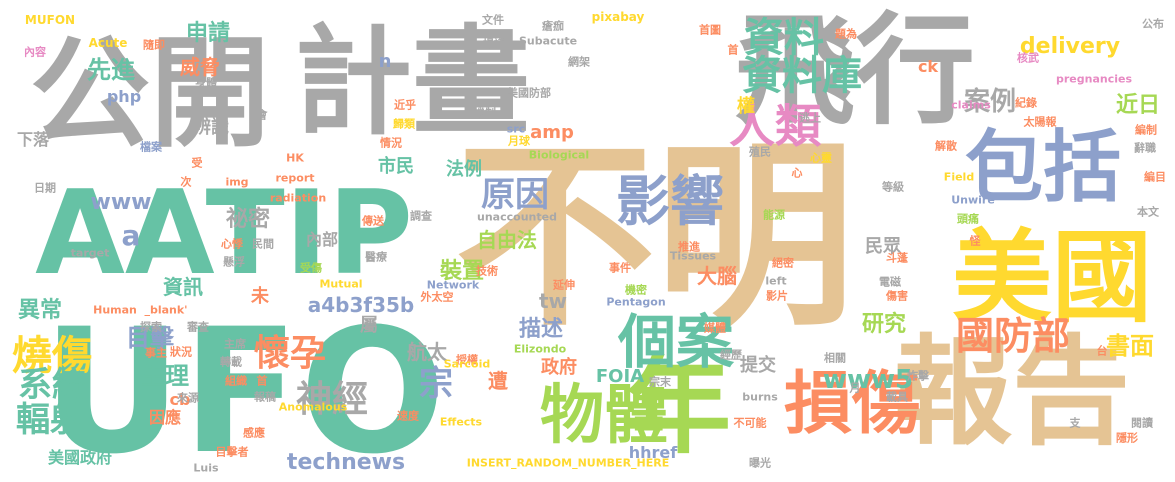 The height and width of the screenshot is (482, 1175). What do you see at coordinates (262, 115) in the screenshot?
I see `word: 會` at bounding box center [262, 115].